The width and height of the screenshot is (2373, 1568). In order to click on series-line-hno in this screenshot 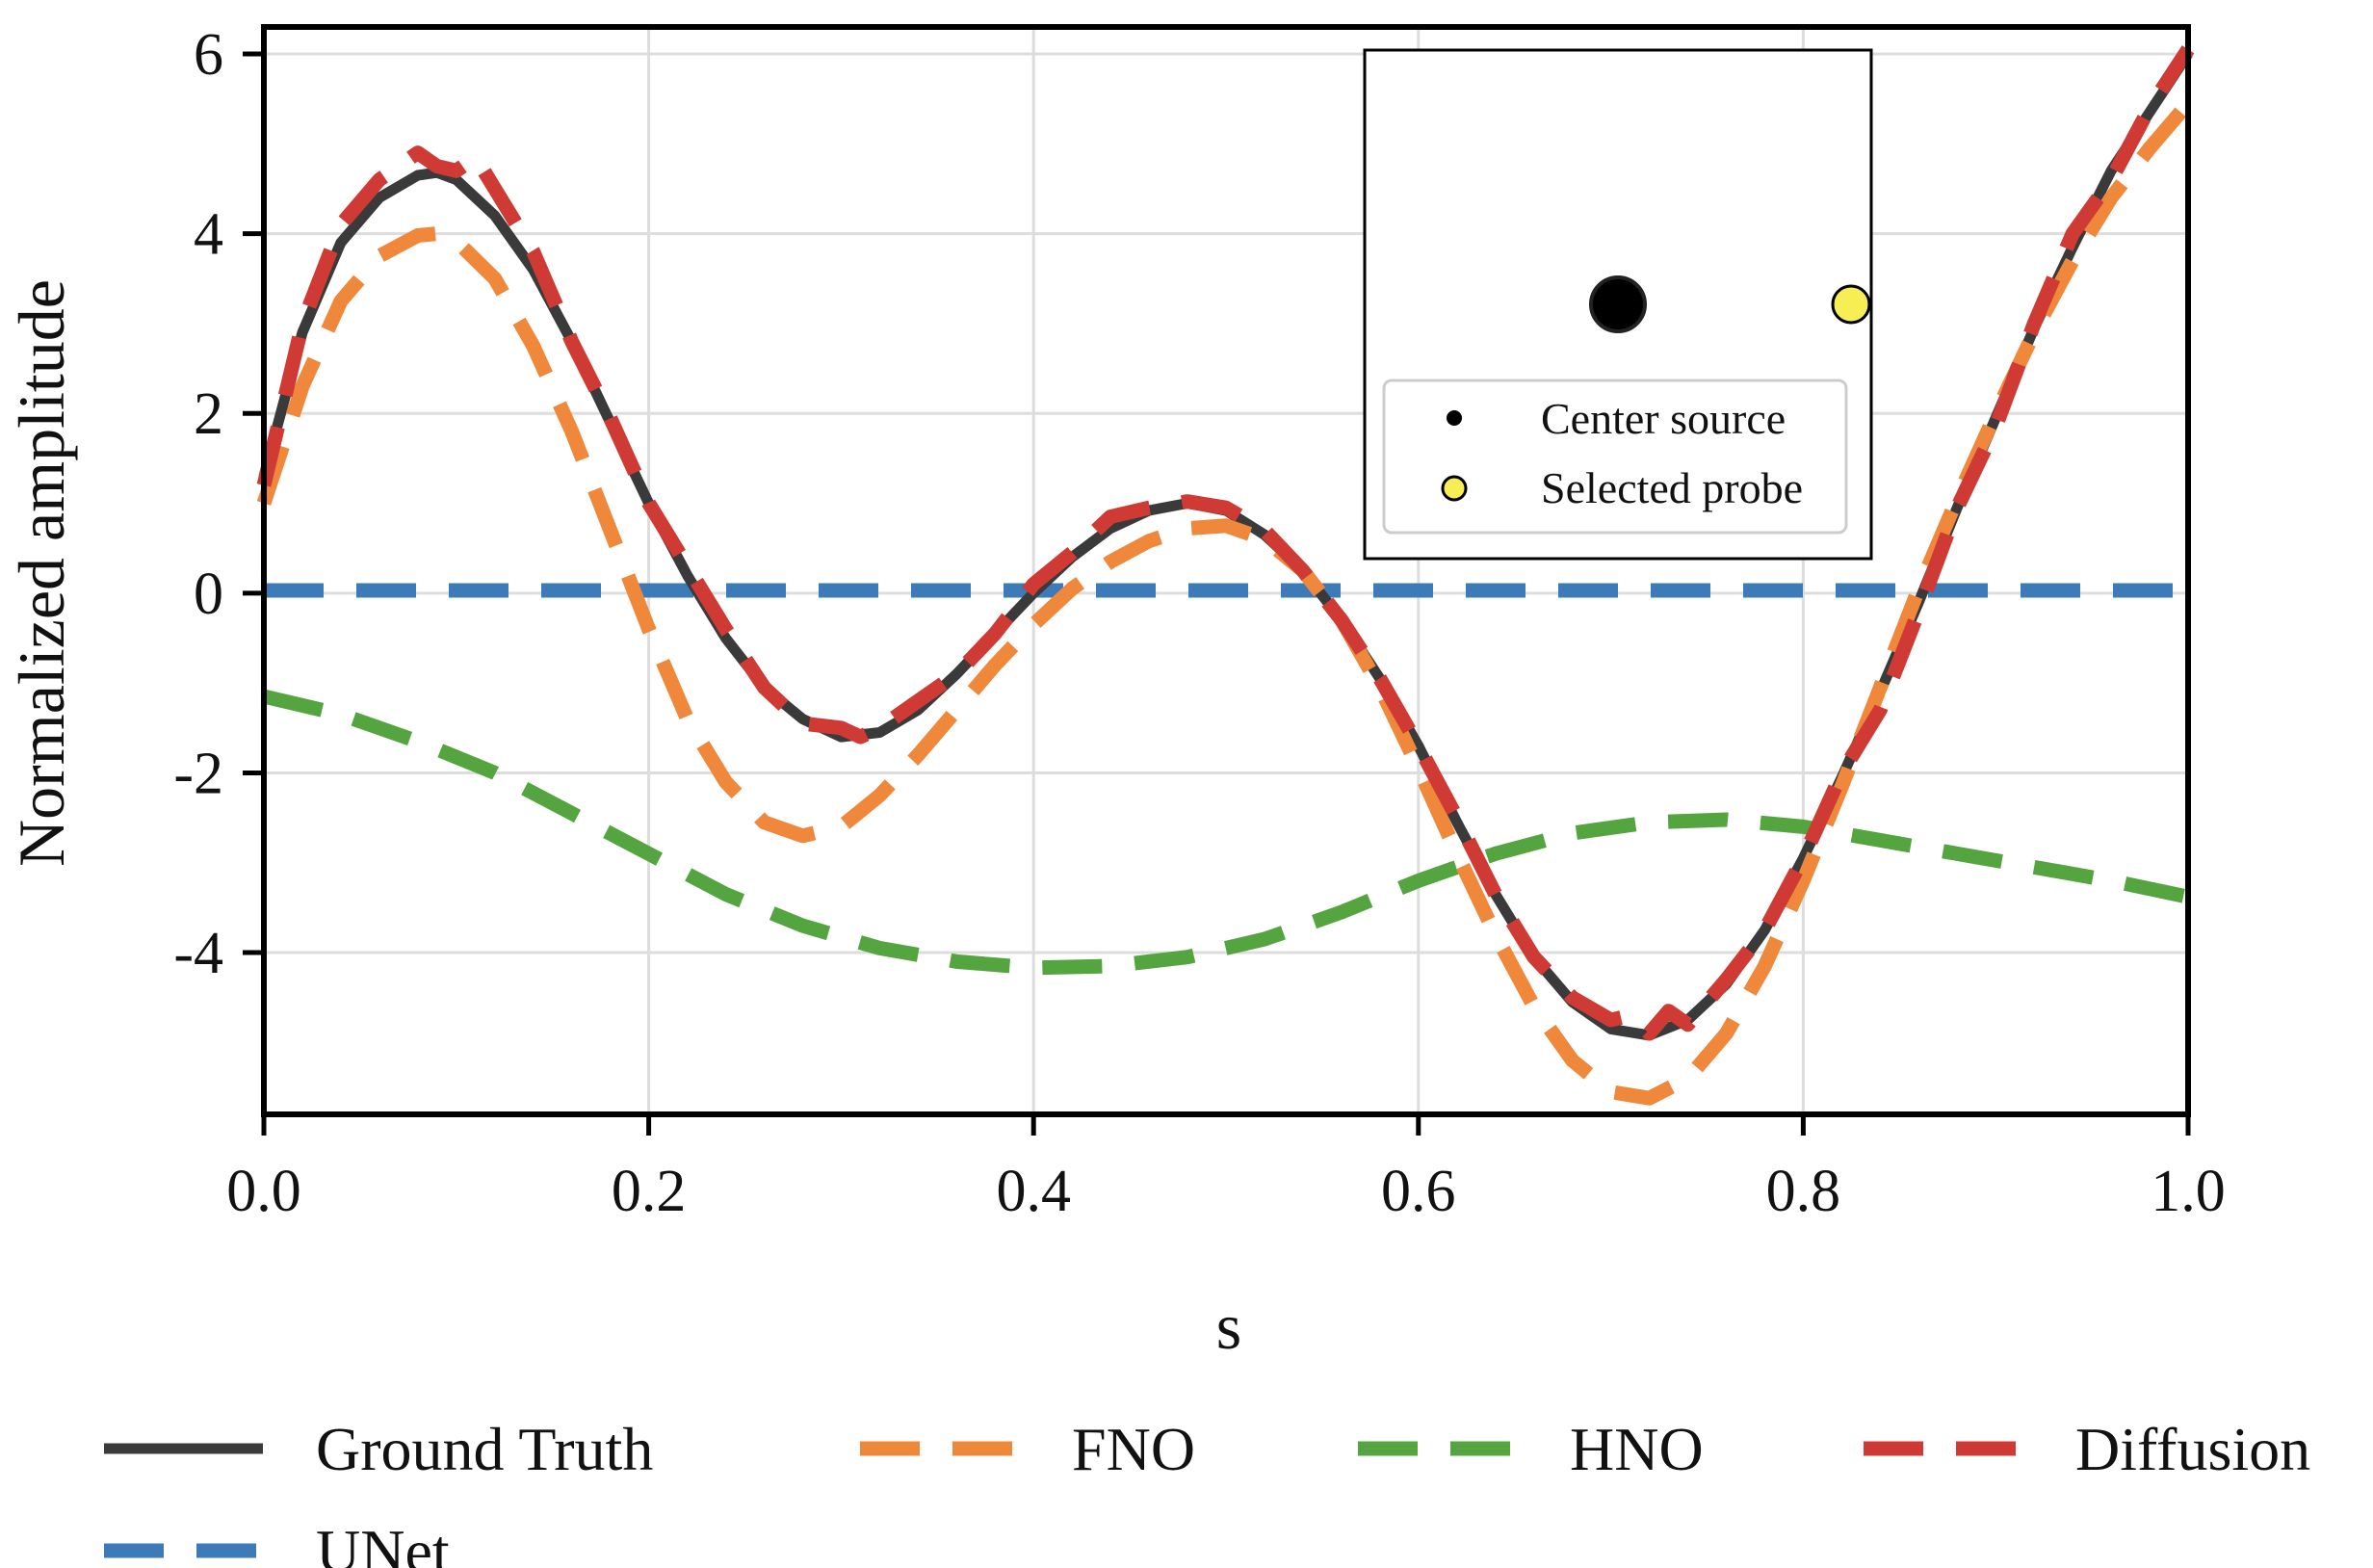, I will do `click(1226, 832)`.